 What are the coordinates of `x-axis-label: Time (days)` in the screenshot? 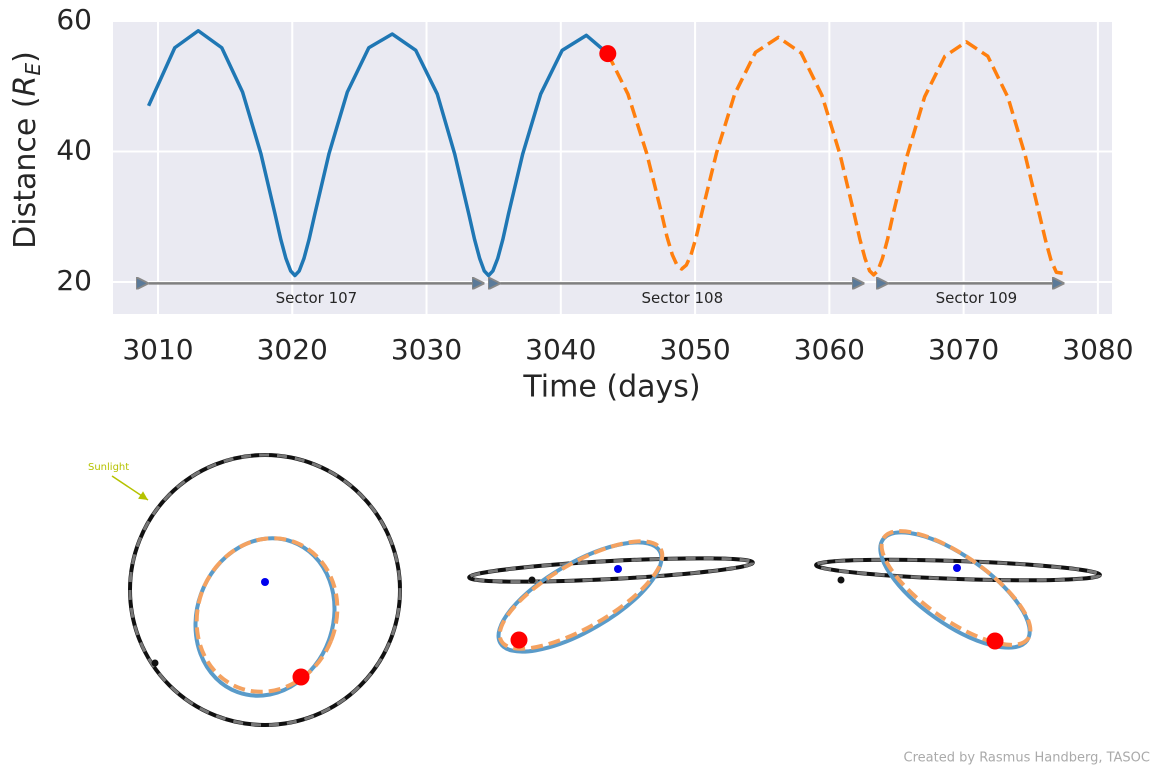 It's located at (611, 387).